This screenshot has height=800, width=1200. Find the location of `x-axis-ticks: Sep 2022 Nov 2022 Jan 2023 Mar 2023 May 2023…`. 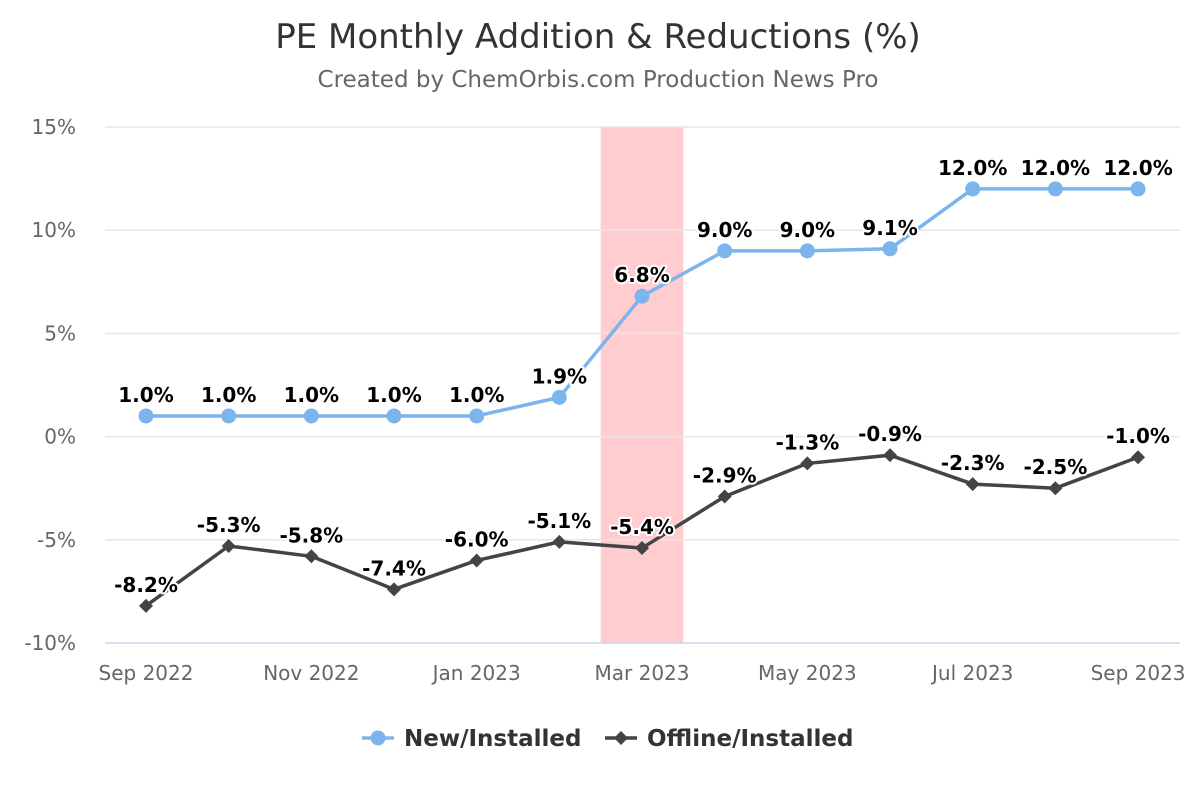

x-axis-ticks: Sep 2022 Nov 2022 Jan 2023 Mar 2023 May 2023… is located at coordinates (642, 673).